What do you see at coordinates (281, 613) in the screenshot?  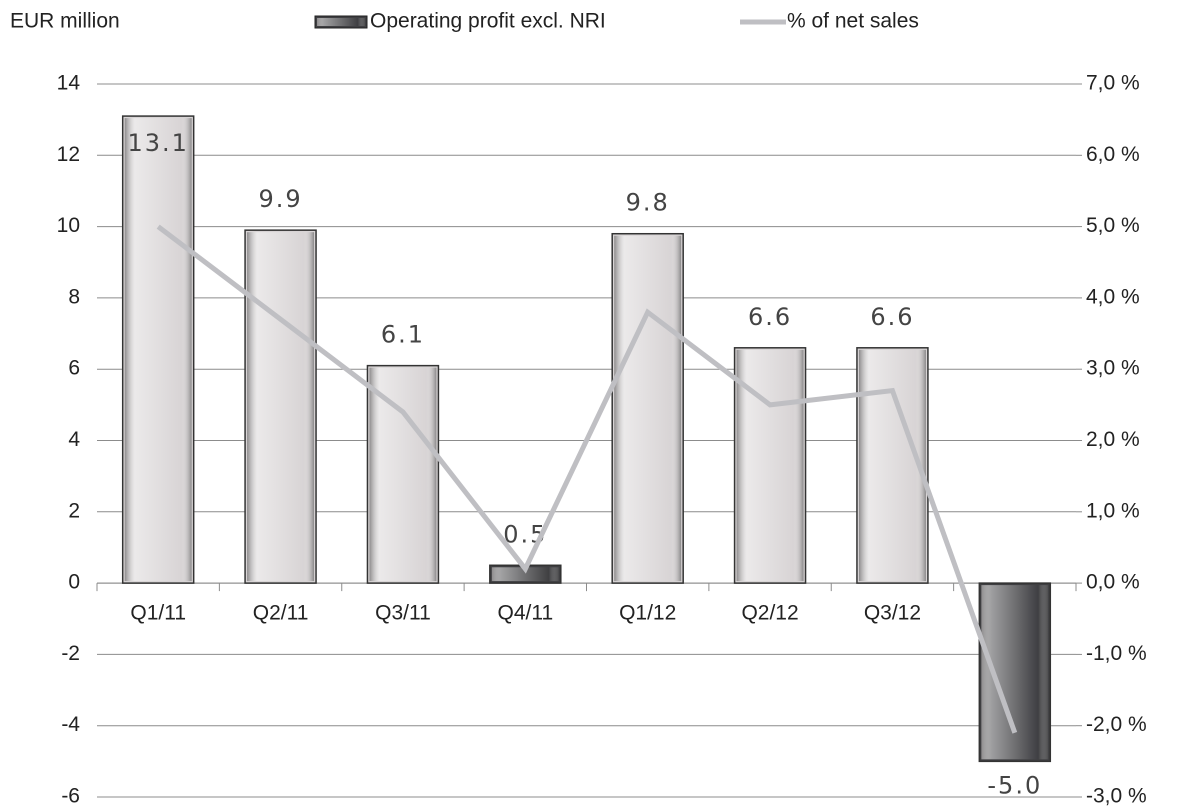 I see `x-tick-label: Q2/11` at bounding box center [281, 613].